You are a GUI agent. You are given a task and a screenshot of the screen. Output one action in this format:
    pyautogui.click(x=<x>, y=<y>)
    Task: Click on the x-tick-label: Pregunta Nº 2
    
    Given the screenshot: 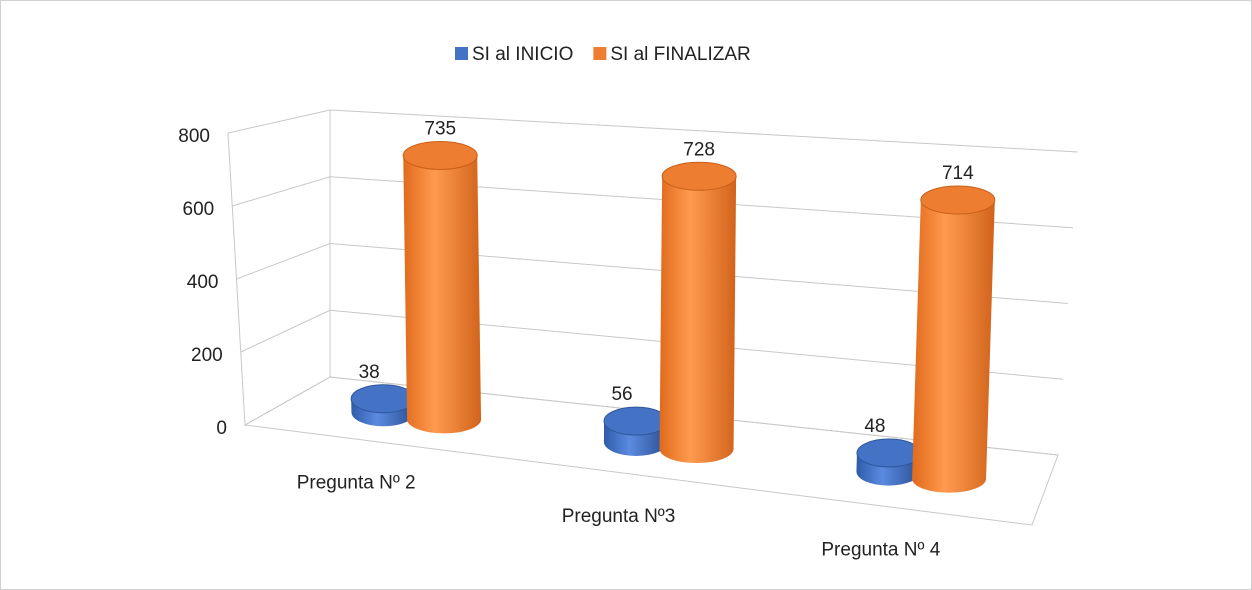 What is the action you would take?
    pyautogui.click(x=356, y=483)
    